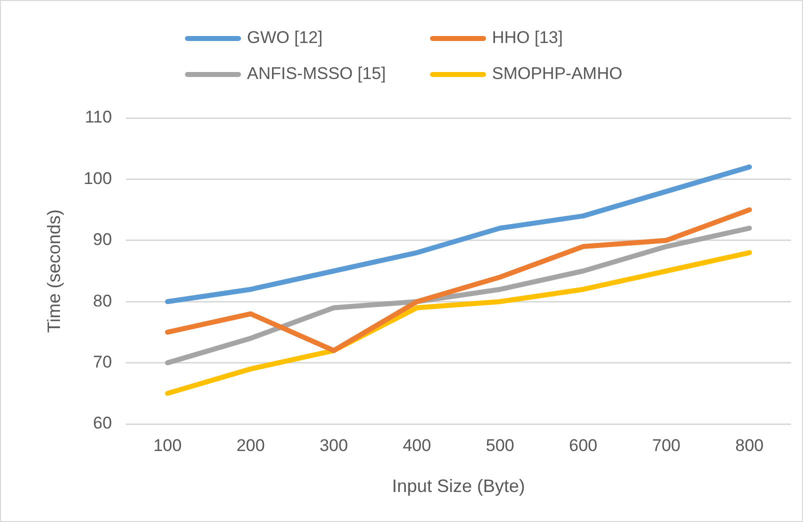 The image size is (803, 522). Describe the element at coordinates (417, 445) in the screenshot. I see `x-tick-label: 400` at that location.